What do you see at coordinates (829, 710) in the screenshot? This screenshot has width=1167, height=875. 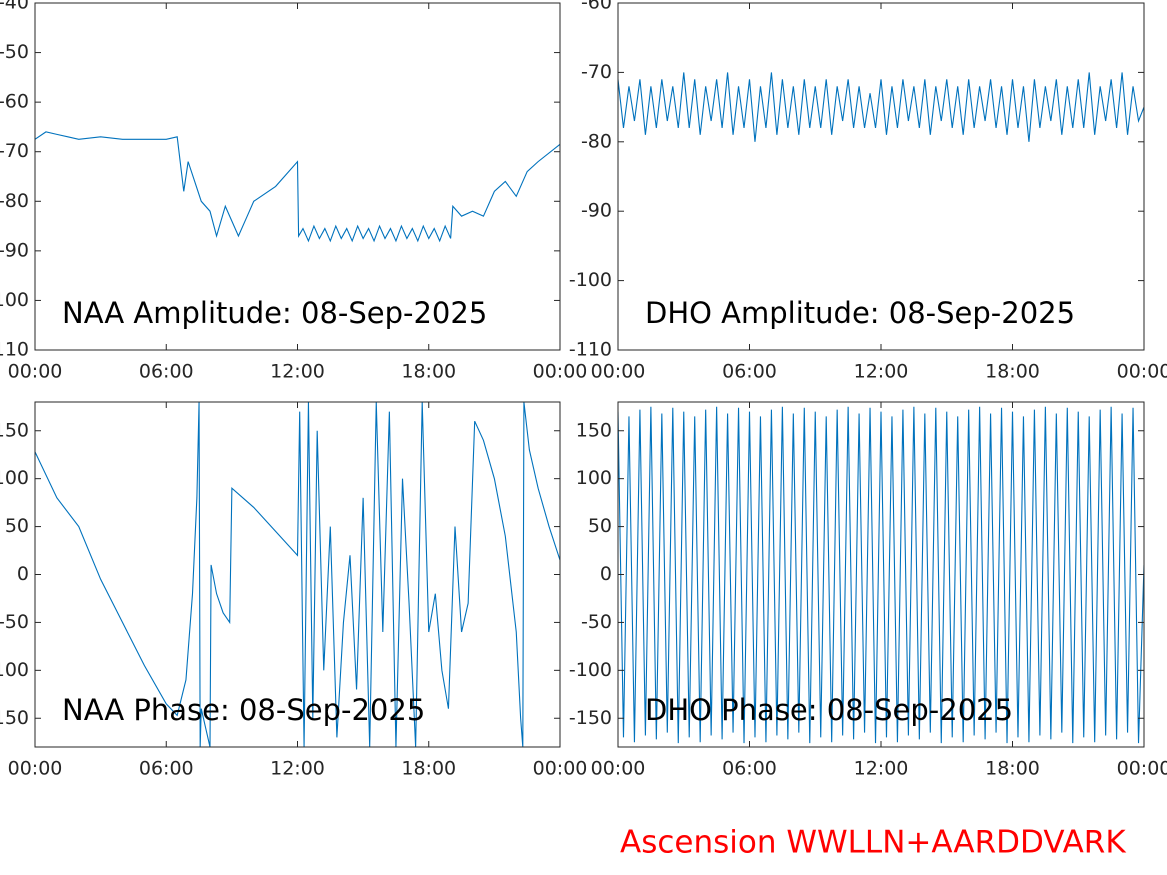 I see `chart-title: DHO Phase: 08-Sep-2025` at bounding box center [829, 710].